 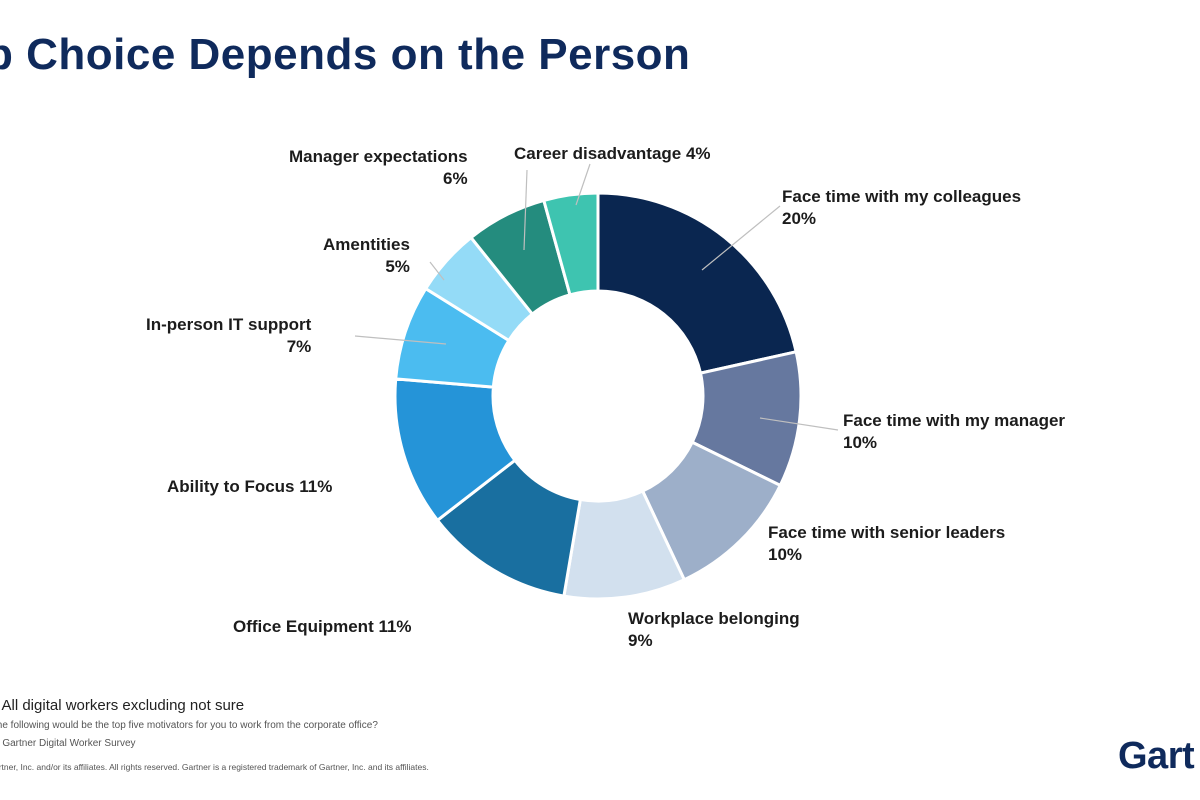 I want to click on gartner-logo: Gart, so click(x=1156, y=756).